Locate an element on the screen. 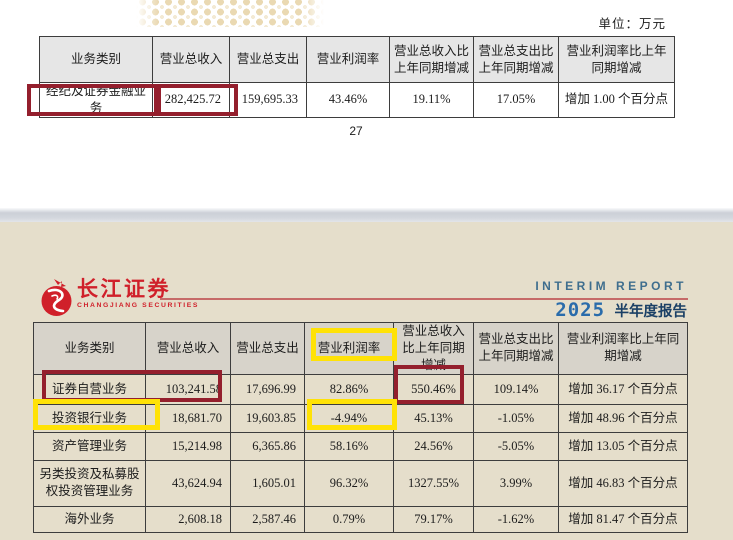  dots-decoration is located at coordinates (230, 13).